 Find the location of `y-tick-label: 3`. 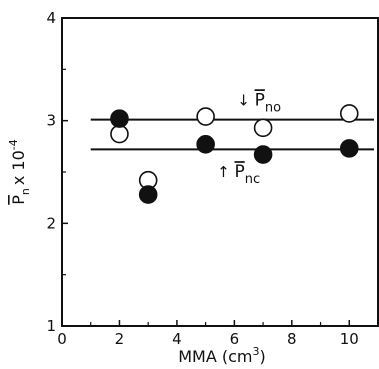

y-tick-label: 3 is located at coordinates (51, 121).